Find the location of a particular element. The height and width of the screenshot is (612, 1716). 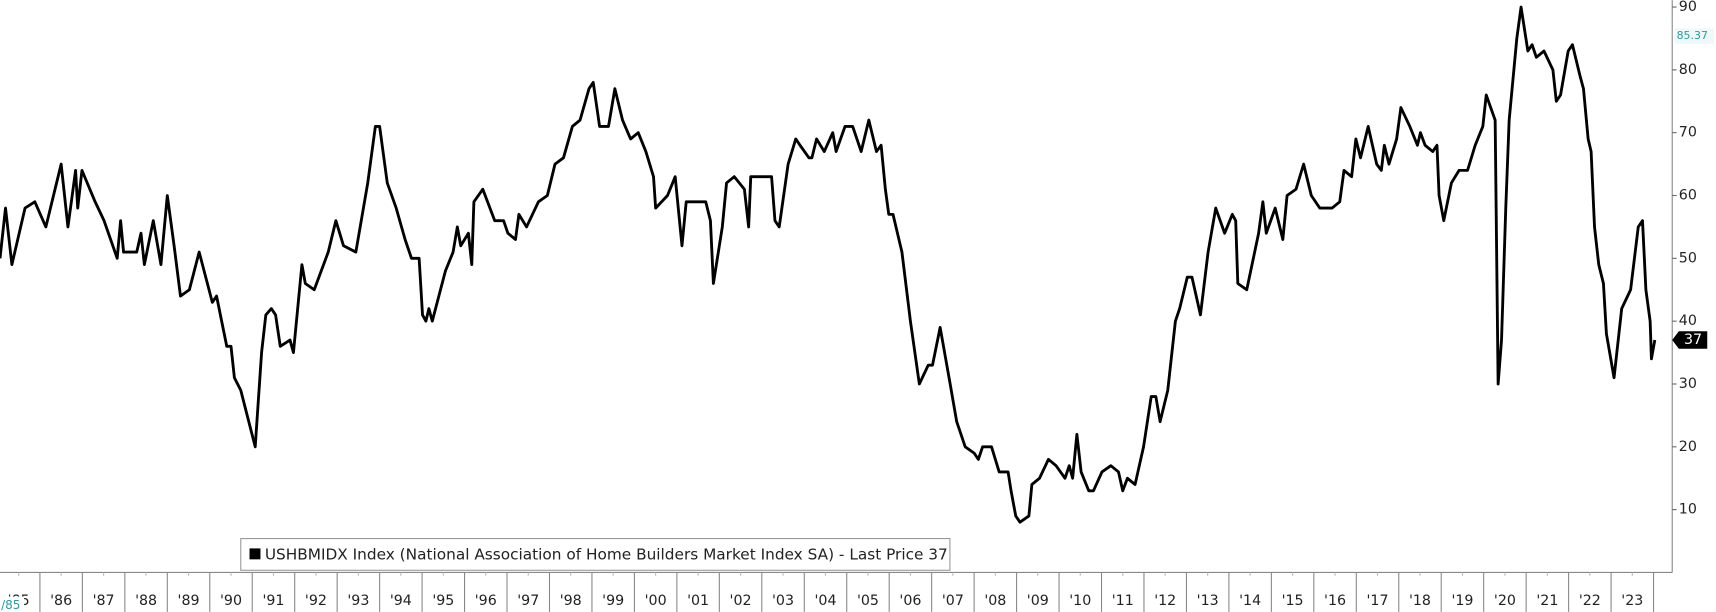

legend-box is located at coordinates (595, 554).